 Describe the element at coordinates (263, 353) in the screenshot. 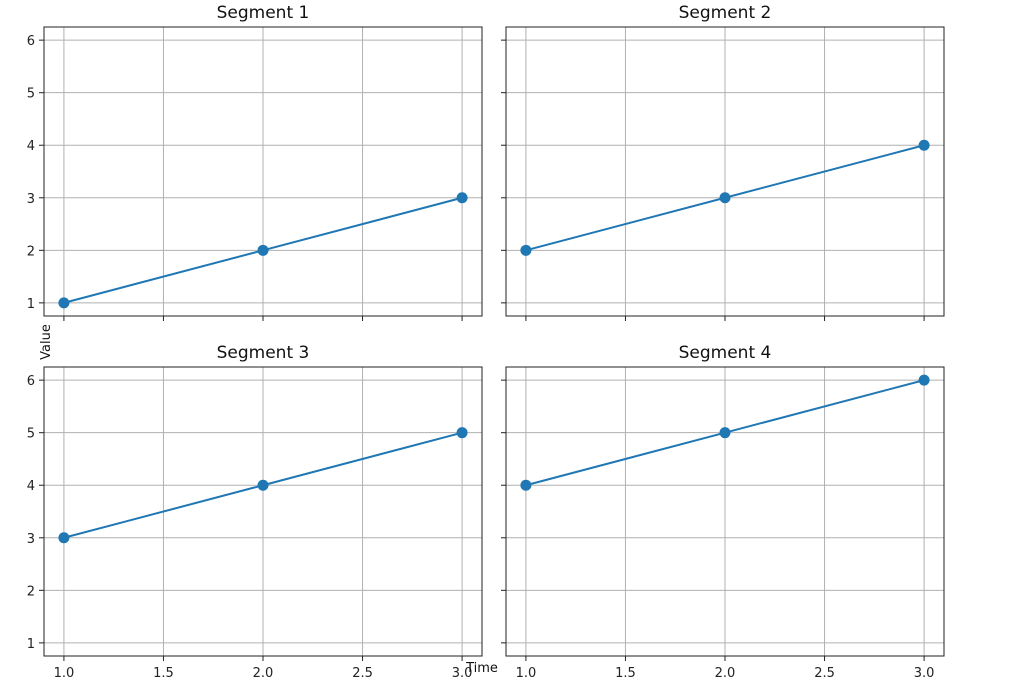

I see `subplot-title: Segment 3` at that location.